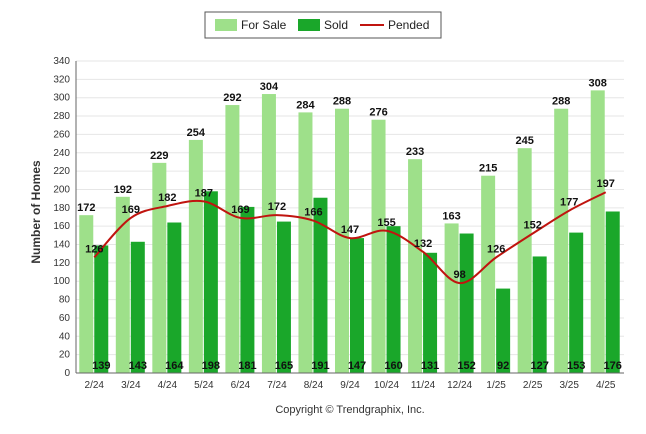 Image resolution: width=646 pixels, height=434 pixels. I want to click on x-tick-label: 9/24, so click(350, 385).